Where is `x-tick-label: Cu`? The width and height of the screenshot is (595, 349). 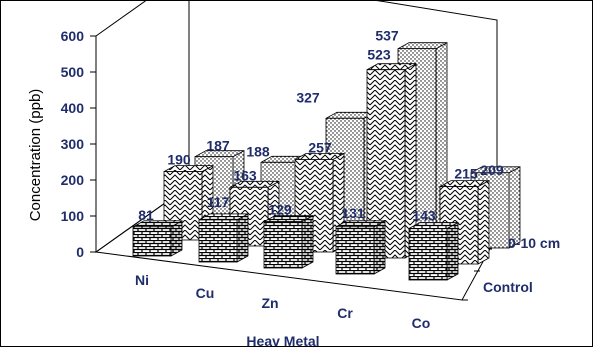
x-tick-label: Cu is located at coordinates (205, 293).